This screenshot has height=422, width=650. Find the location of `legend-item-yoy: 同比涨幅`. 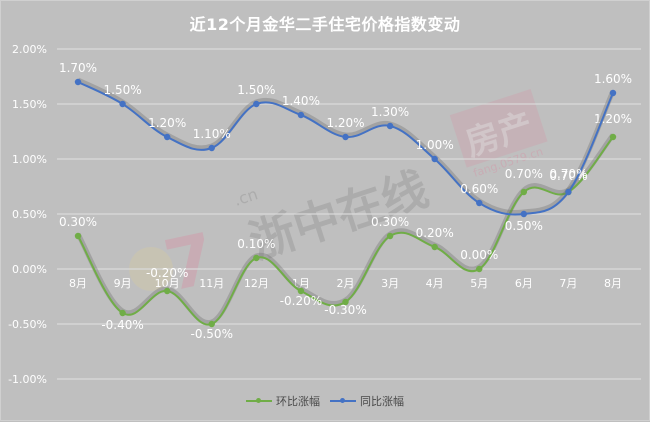

legend-item-yoy: 同比涨幅 is located at coordinates (367, 401).